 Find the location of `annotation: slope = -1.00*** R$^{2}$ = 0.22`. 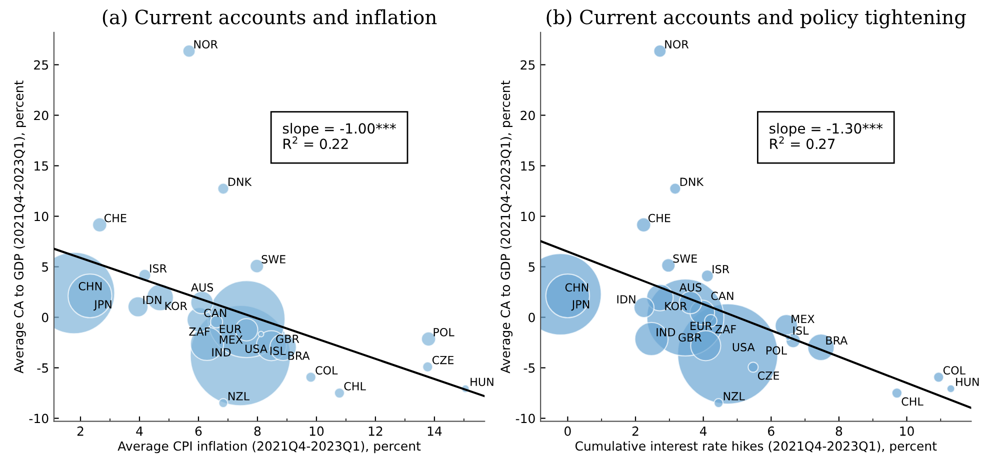

annotation: slope = -1.00*** R$^{2}$ = 0.22 is located at coordinates (339, 136).